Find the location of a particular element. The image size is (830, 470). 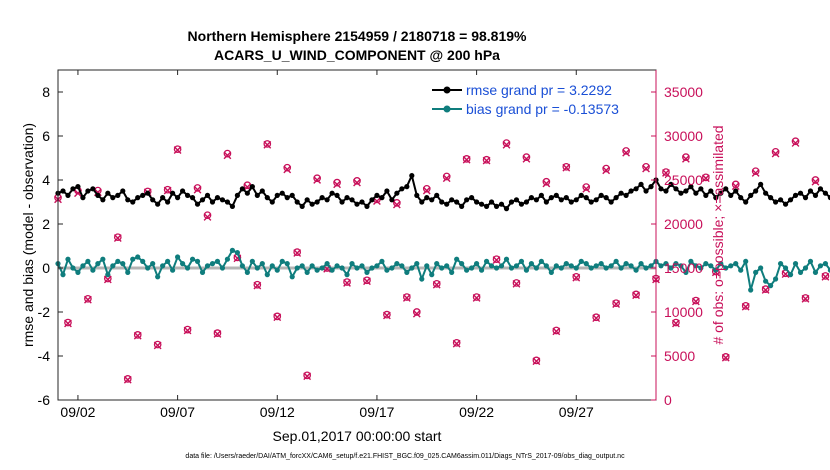

y-tick-label: -2 is located at coordinates (44, 312).